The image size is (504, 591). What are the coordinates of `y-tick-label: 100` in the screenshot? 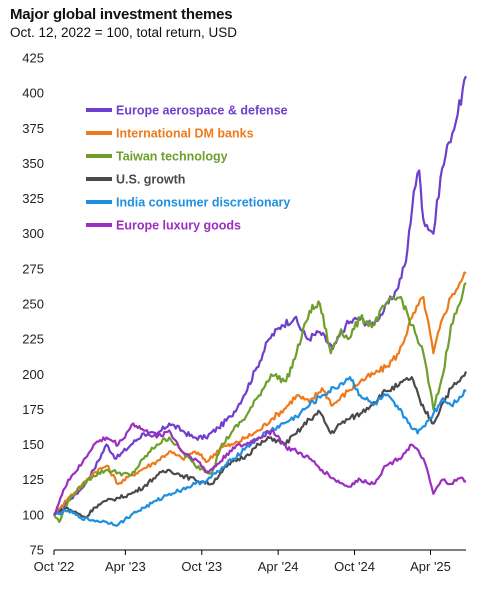 It's located at (33, 514).